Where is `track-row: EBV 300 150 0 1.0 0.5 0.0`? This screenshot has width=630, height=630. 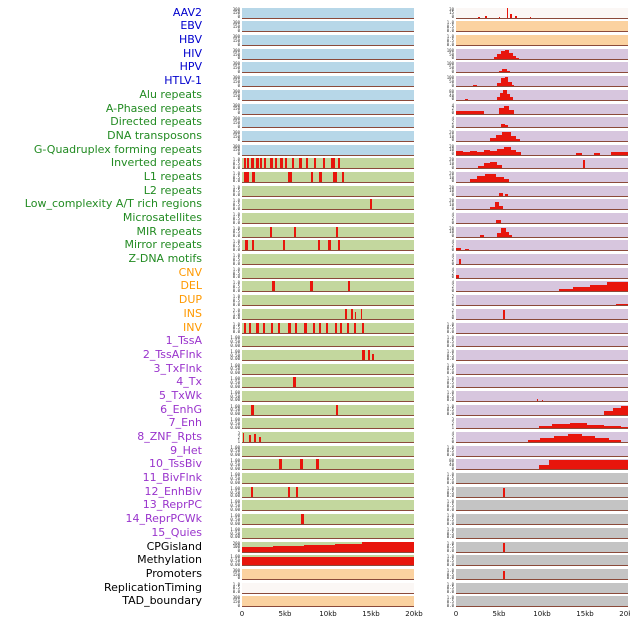 track-row: EBV 300 150 0 1.0 0.5 0.0 is located at coordinates (315, 26).